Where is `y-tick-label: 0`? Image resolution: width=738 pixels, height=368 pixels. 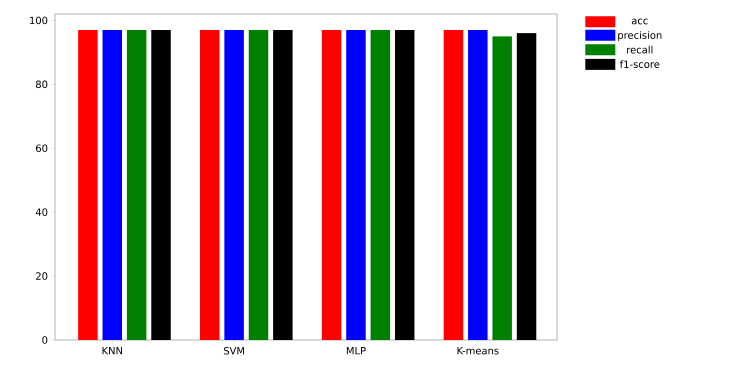 y-tick-label: 0 is located at coordinates (45, 340).